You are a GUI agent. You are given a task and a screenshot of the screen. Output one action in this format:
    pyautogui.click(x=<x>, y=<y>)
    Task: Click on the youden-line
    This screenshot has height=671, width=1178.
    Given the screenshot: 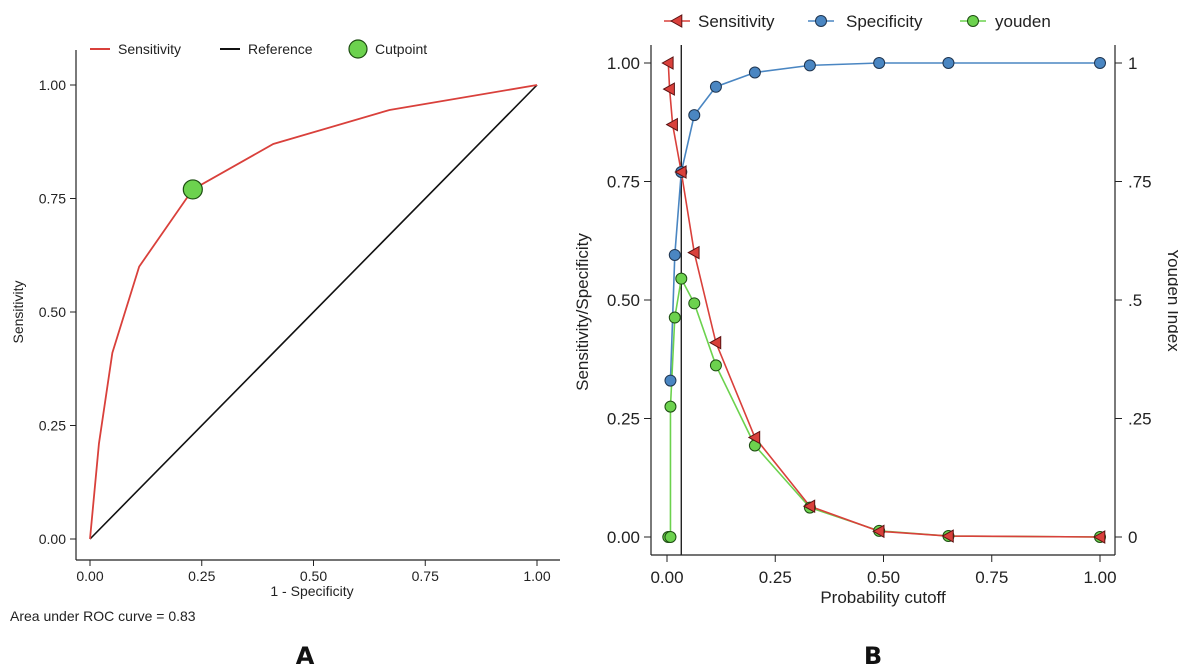 What is the action you would take?
    pyautogui.click(x=884, y=407)
    